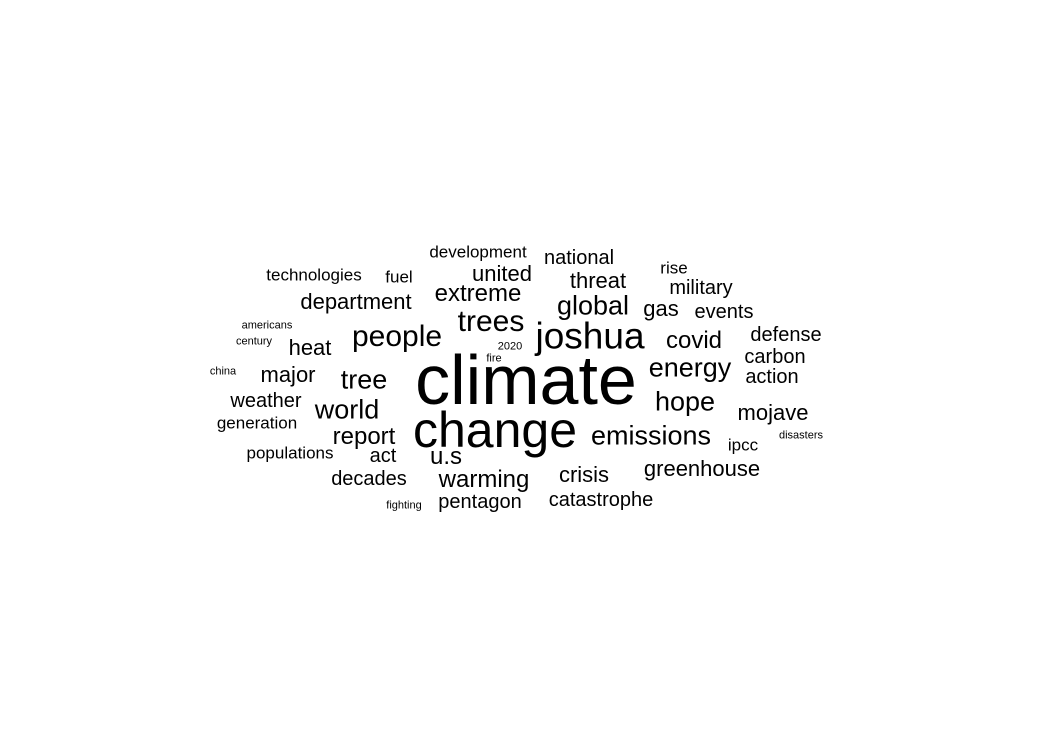 This screenshot has width=1056, height=756. I want to click on word-people: people, so click(397, 336).